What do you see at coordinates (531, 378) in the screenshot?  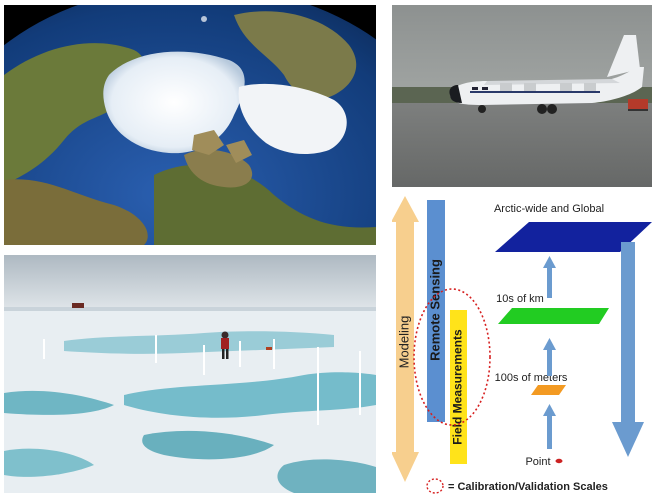 I see `meters-scale-label: 100s of meters` at bounding box center [531, 378].